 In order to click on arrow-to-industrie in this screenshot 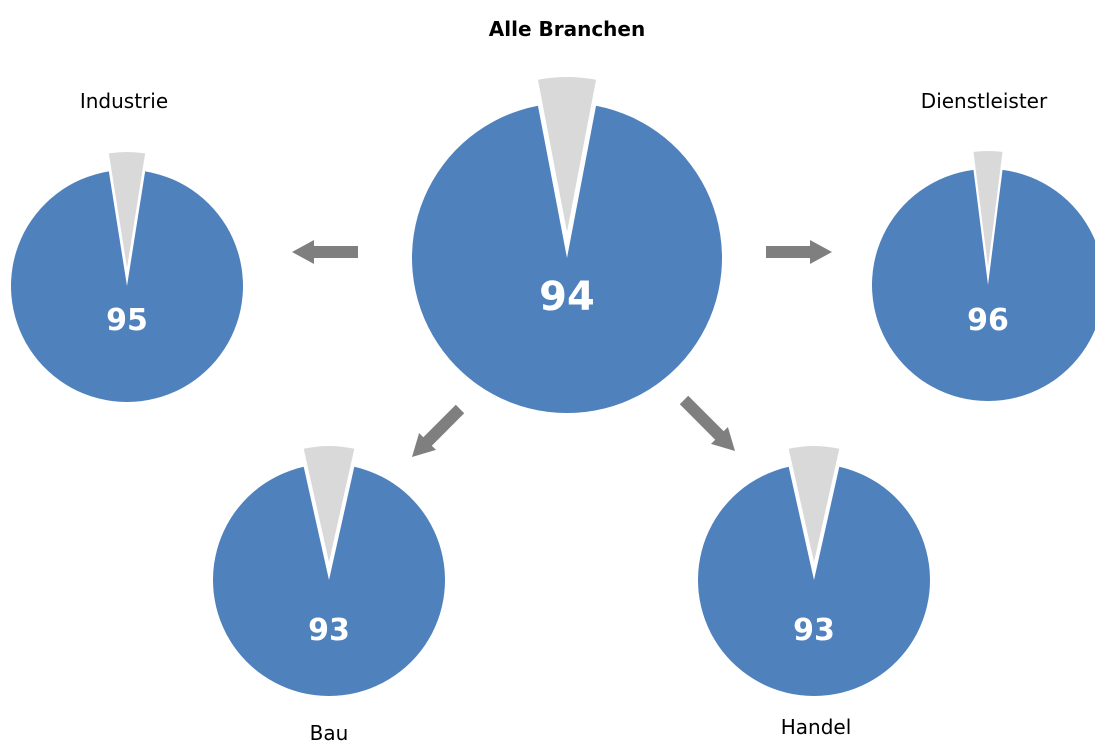, I will do `click(325, 252)`.